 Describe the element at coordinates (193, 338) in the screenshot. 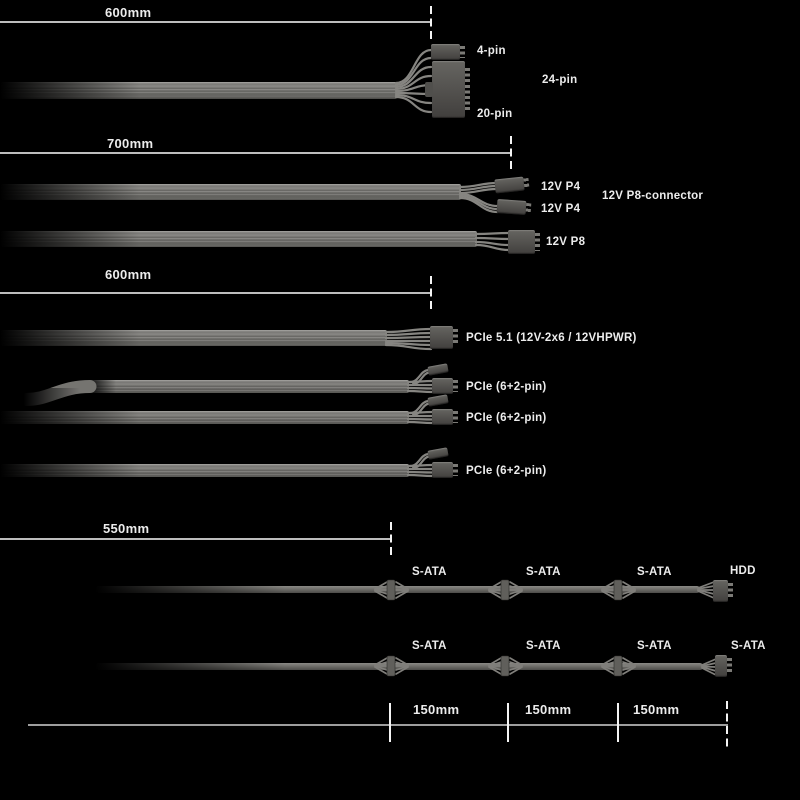

I see `pcie5-cable` at that location.